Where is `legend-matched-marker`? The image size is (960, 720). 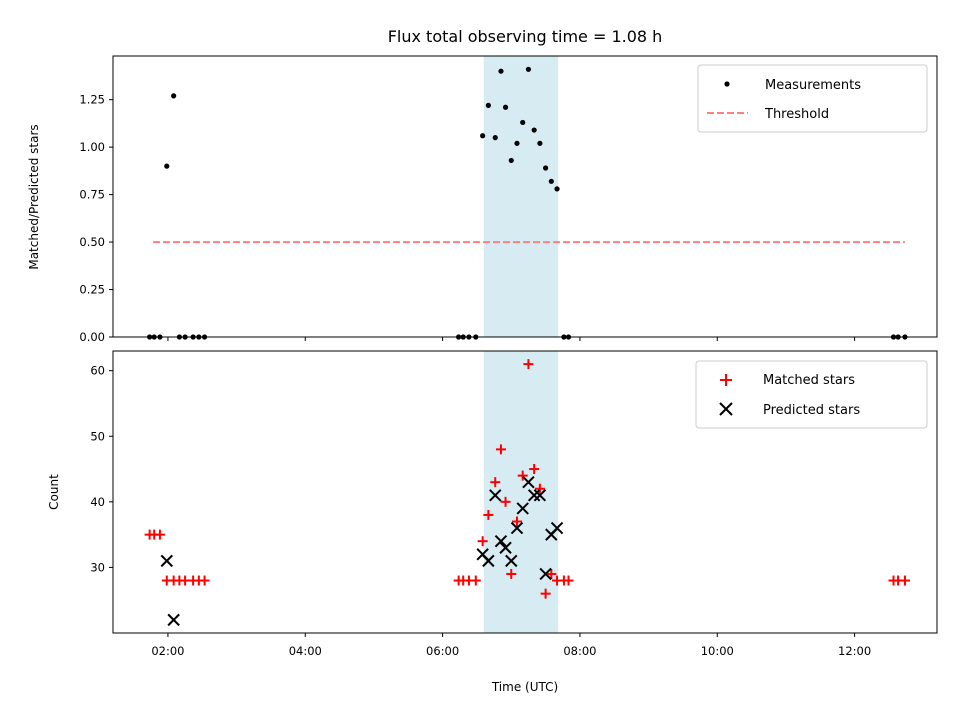
legend-matched-marker is located at coordinates (726, 380).